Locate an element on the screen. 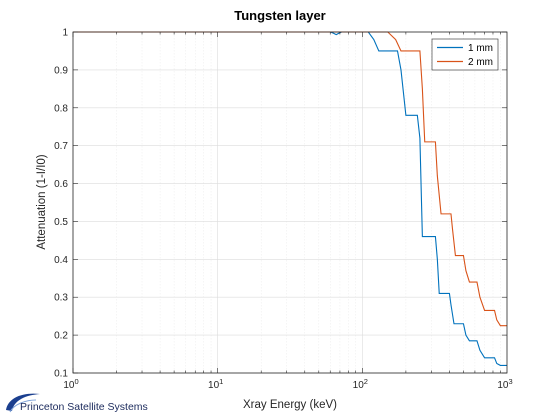 Image resolution: width=560 pixels, height=420 pixels. legend-box is located at coordinates (465, 54).